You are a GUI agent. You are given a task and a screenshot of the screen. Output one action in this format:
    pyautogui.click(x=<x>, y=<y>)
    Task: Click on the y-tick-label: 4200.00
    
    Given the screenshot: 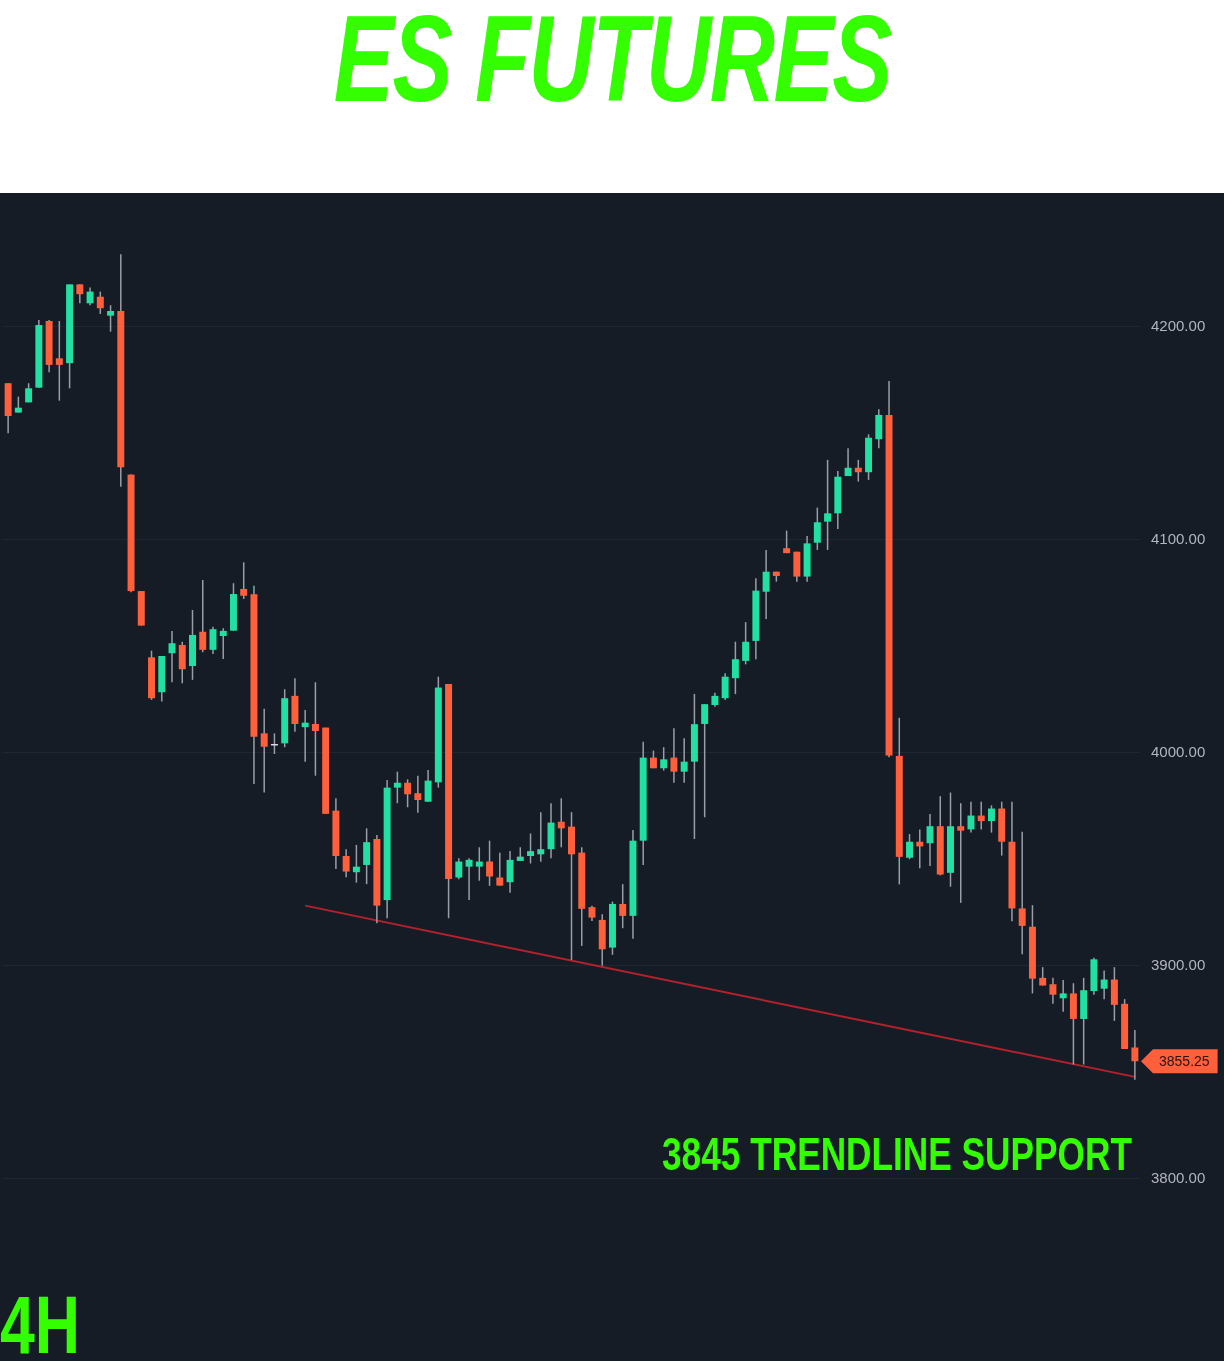 What is the action you would take?
    pyautogui.click(x=1178, y=326)
    